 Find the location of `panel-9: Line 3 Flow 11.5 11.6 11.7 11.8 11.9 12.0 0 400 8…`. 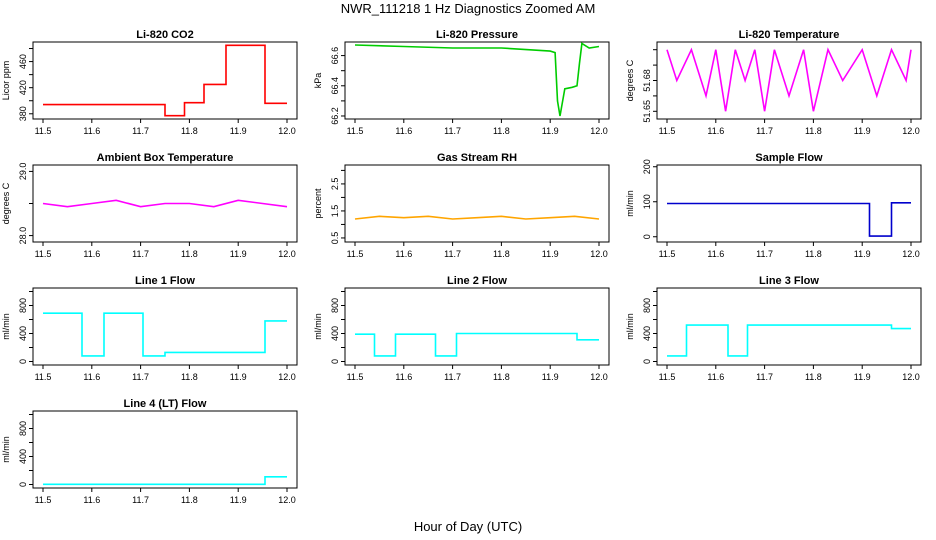

panel-9: Line 3 Flow 11.5 11.6 11.7 11.8 11.9 12.0 0 400 8… is located at coordinates (773, 328).